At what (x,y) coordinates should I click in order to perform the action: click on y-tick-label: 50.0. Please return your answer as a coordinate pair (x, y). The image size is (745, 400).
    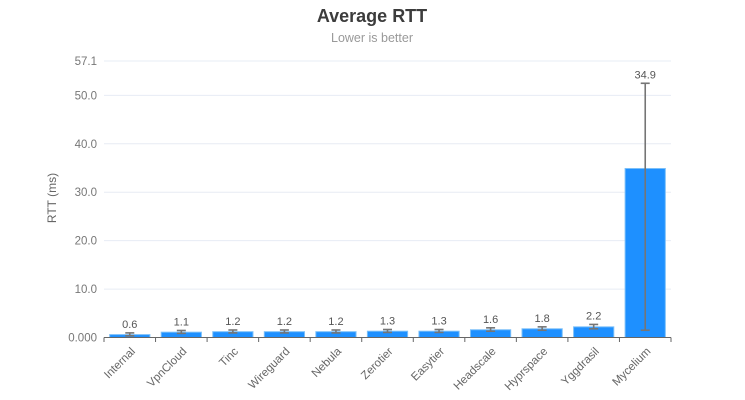
    Looking at the image, I should click on (86, 96).